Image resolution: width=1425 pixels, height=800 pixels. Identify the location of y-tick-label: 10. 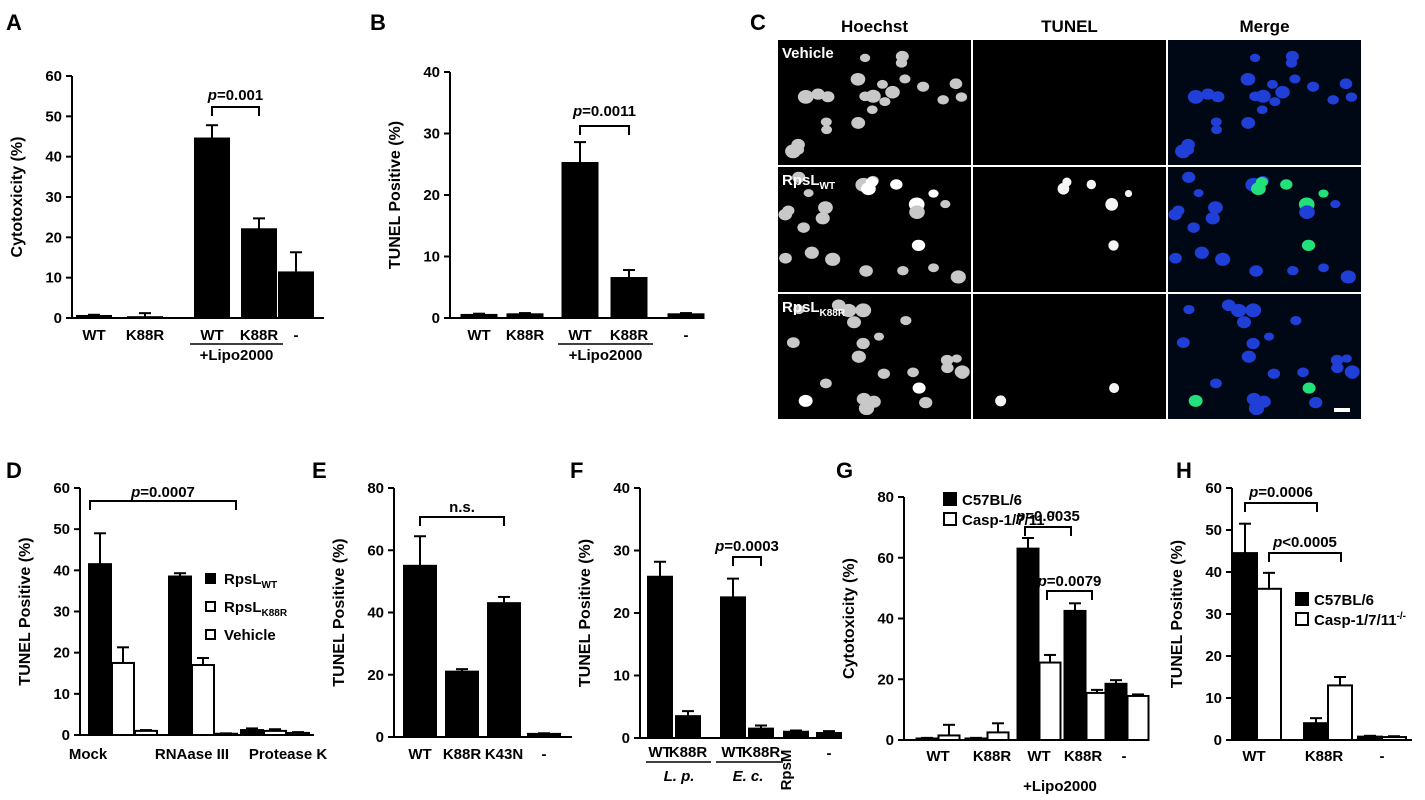
(431, 257).